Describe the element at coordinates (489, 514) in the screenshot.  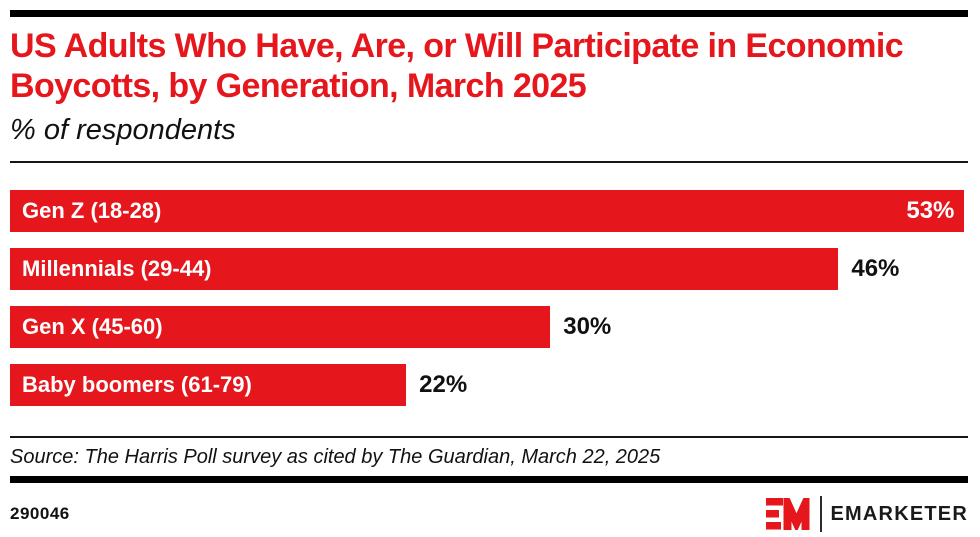
I see `footer: 290046 EMARKETER` at that location.